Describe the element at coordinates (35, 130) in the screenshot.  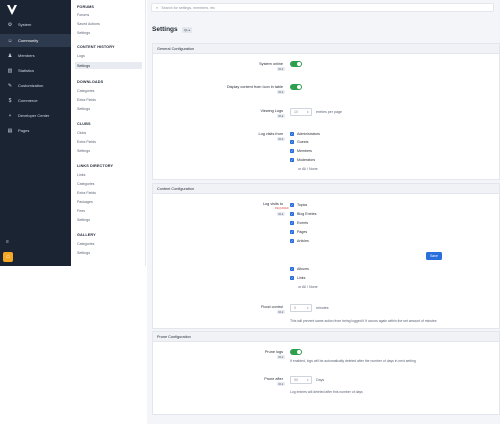
I see `nav-item-pages: ▤ Pages` at that location.